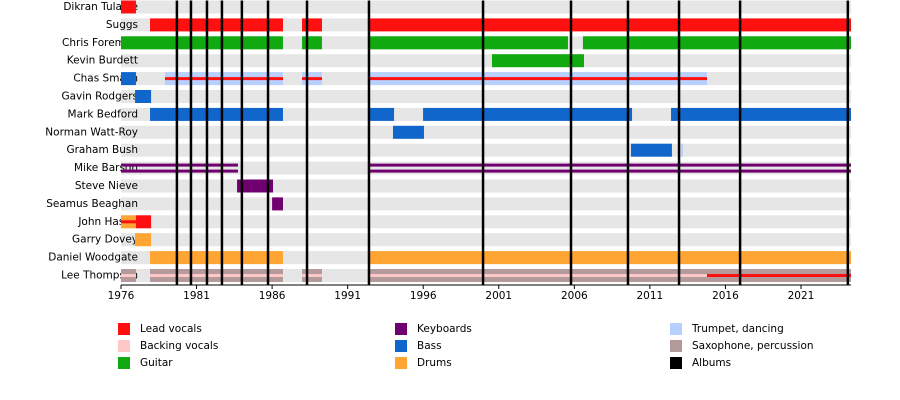 This screenshot has height=400, width=900. Describe the element at coordinates (801, 296) in the screenshot. I see `x-tick-label: 2021` at that location.